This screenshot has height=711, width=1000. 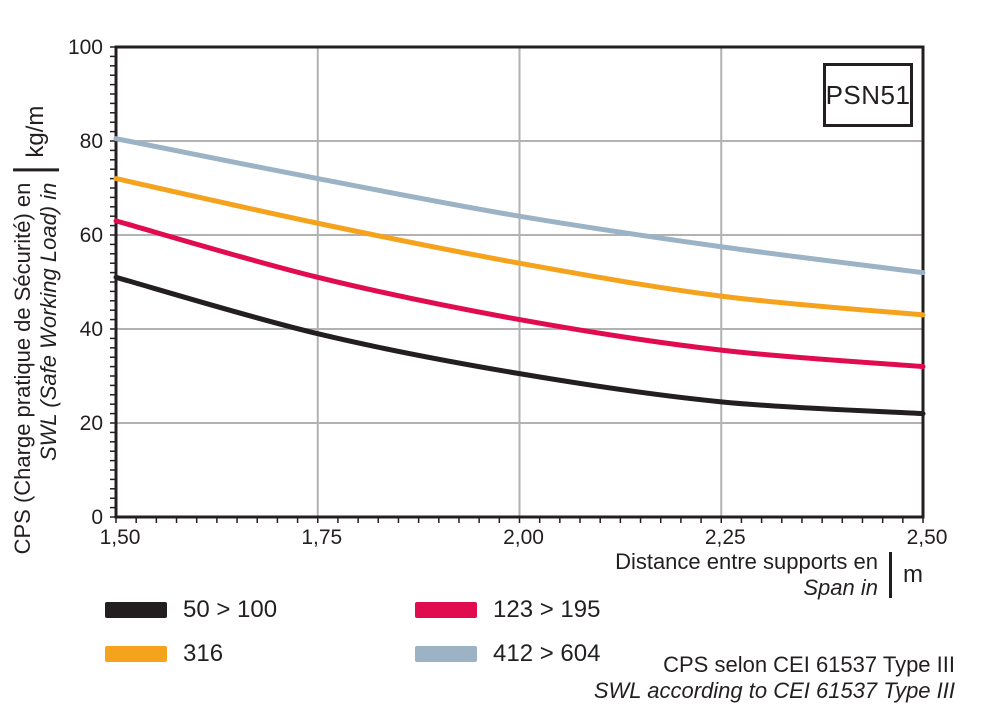 What do you see at coordinates (547, 653) in the screenshot?
I see `legend-label: 412 > 604` at bounding box center [547, 653].